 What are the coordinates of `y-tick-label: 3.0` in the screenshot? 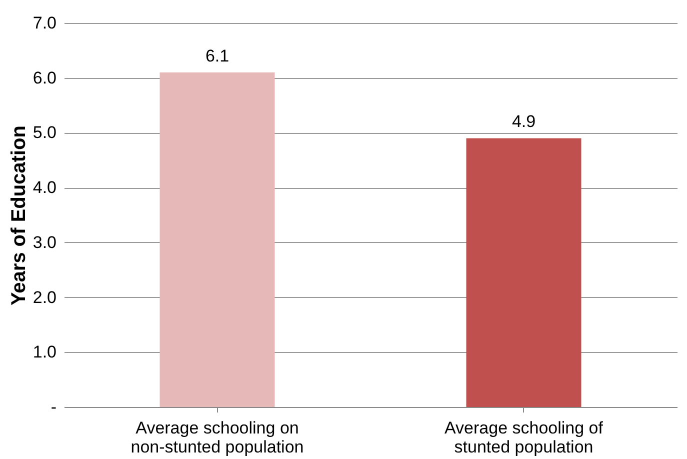 It's located at (44, 242).